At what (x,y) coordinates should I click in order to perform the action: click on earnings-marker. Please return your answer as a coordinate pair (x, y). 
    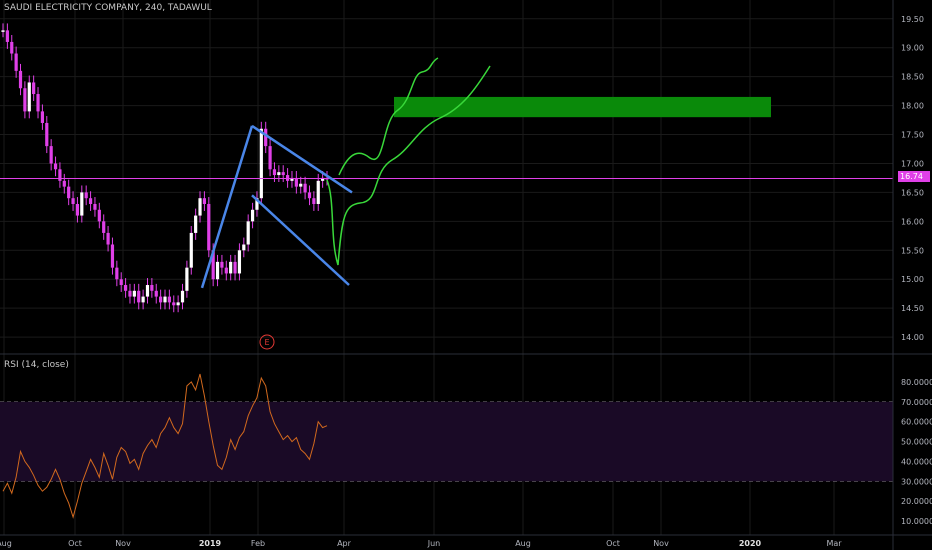
    Looking at the image, I should click on (267, 342).